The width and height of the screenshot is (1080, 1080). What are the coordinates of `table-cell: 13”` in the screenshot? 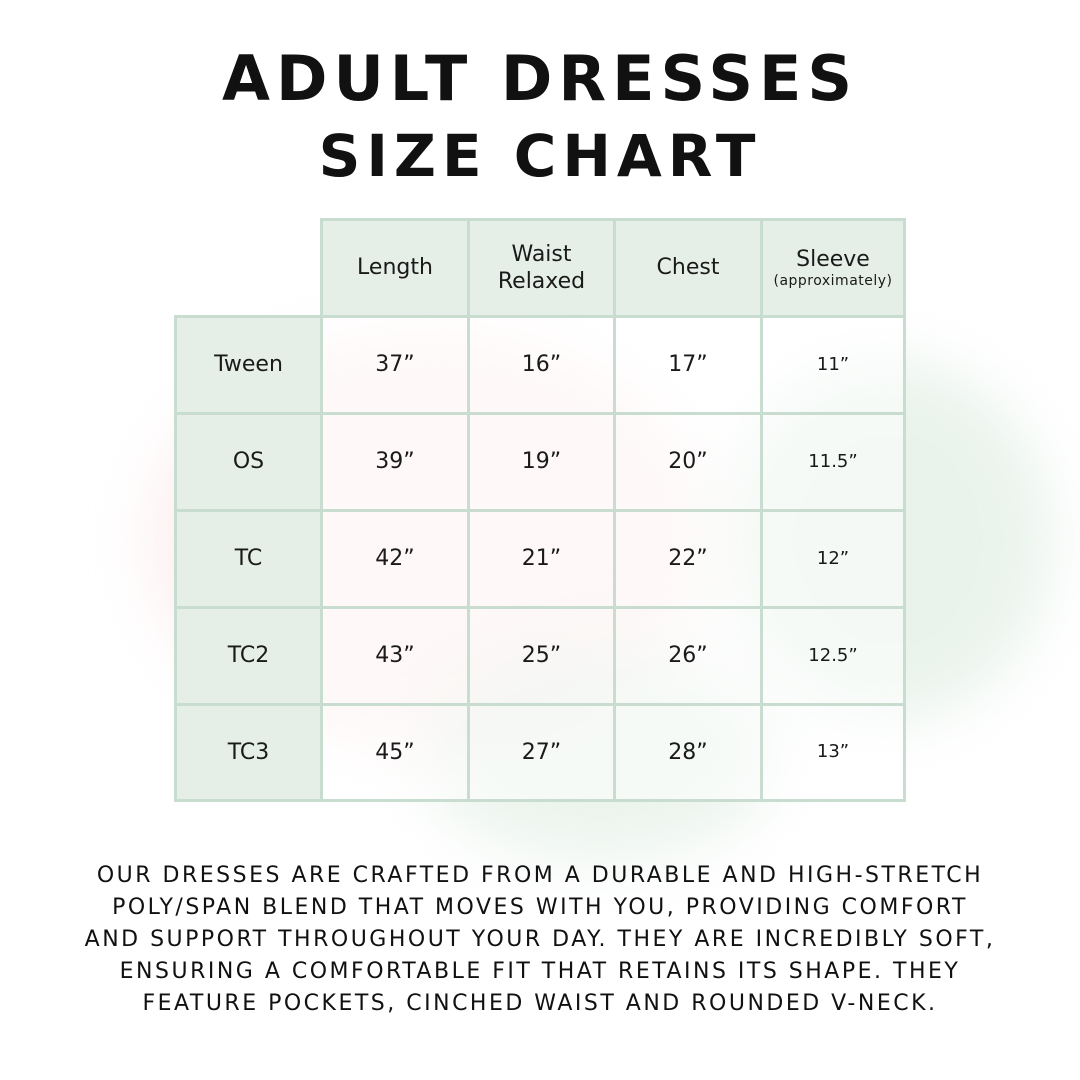 It's located at (833, 752).